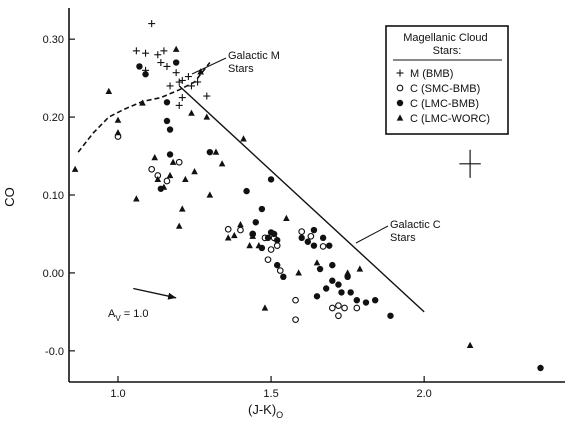 The height and width of the screenshot is (426, 568). What do you see at coordinates (172, 296) in the screenshot?
I see `extinction-arrow-head` at bounding box center [172, 296].